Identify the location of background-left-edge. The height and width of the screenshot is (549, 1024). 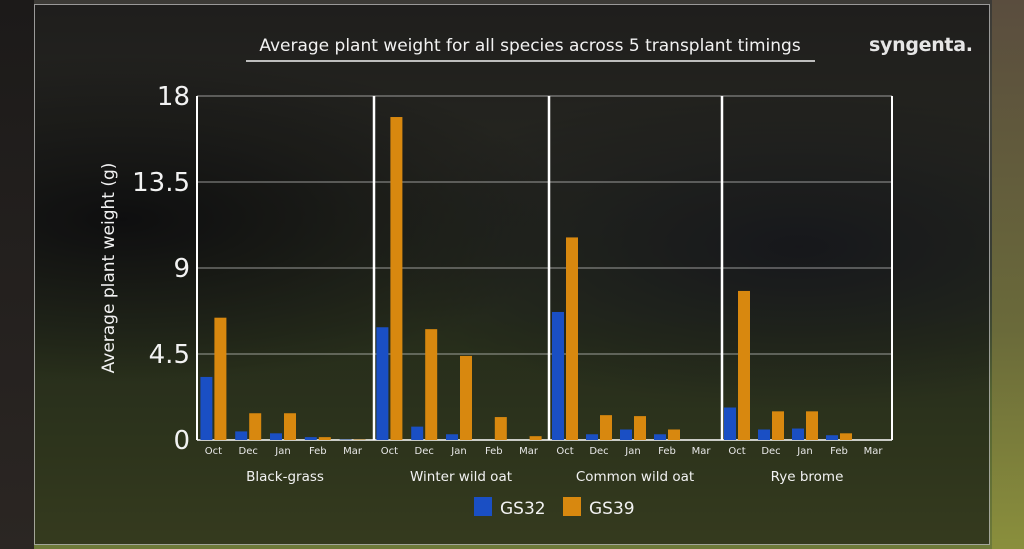
(17, 274).